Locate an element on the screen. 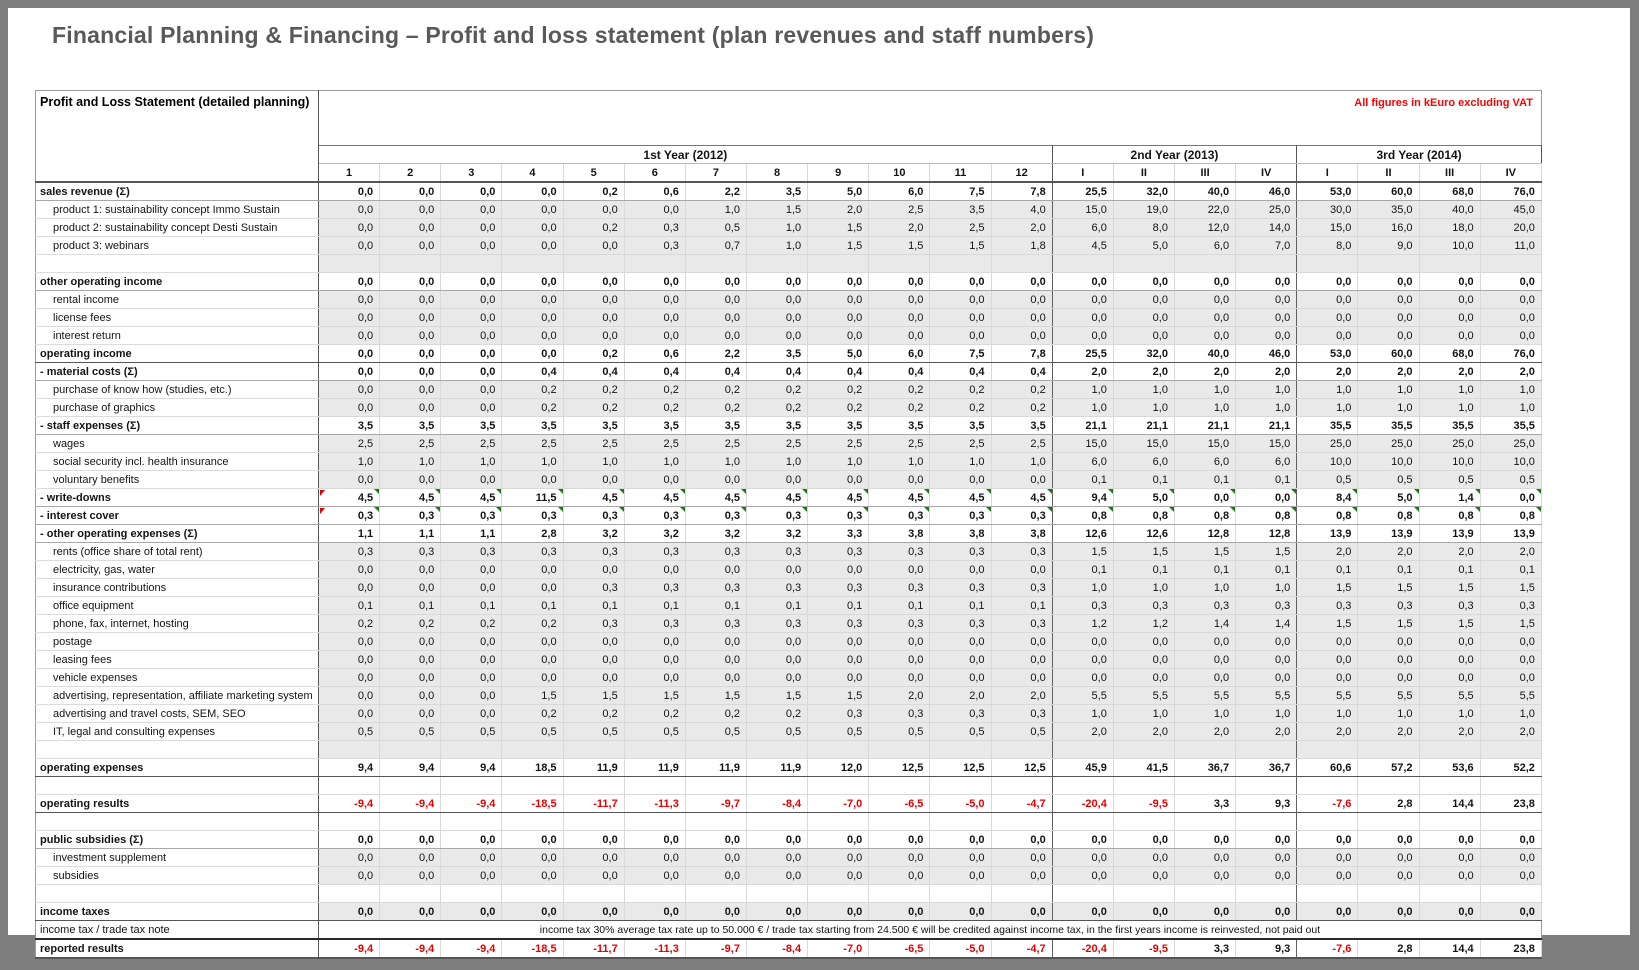  cell: 3,8 is located at coordinates (899, 533).